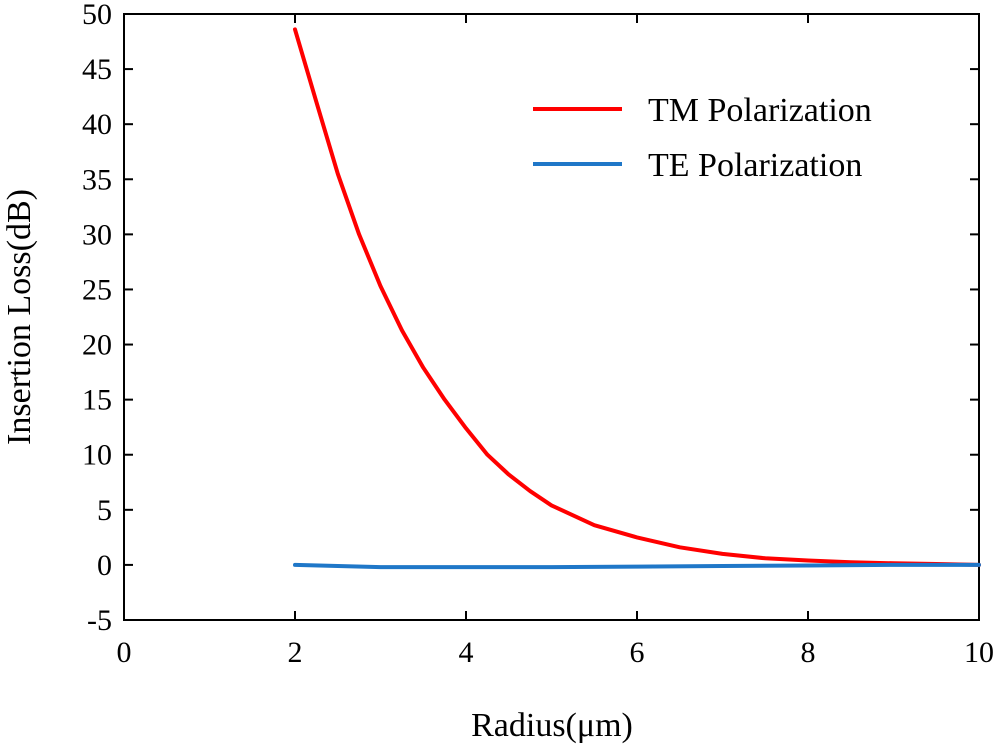  I want to click on x-axis-title: Radius(μm), so click(552, 725).